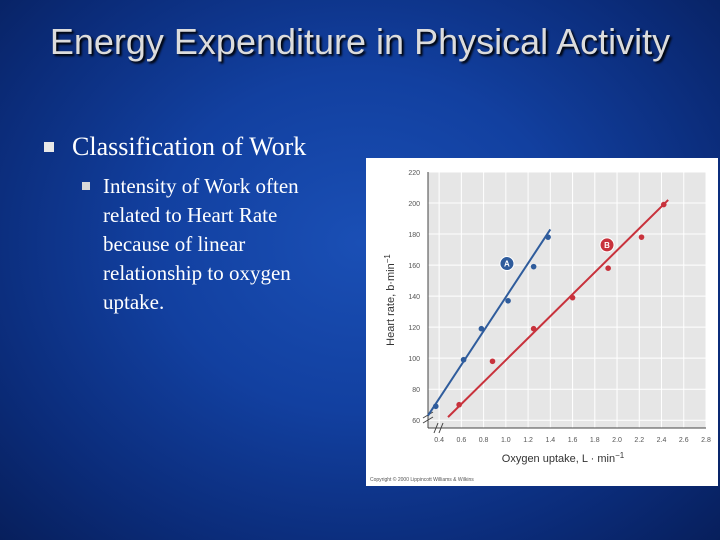 Image resolution: width=720 pixels, height=540 pixels. Describe the element at coordinates (360, 41) in the screenshot. I see `slide-title: Energy Expenditure in Physical Activity` at that location.